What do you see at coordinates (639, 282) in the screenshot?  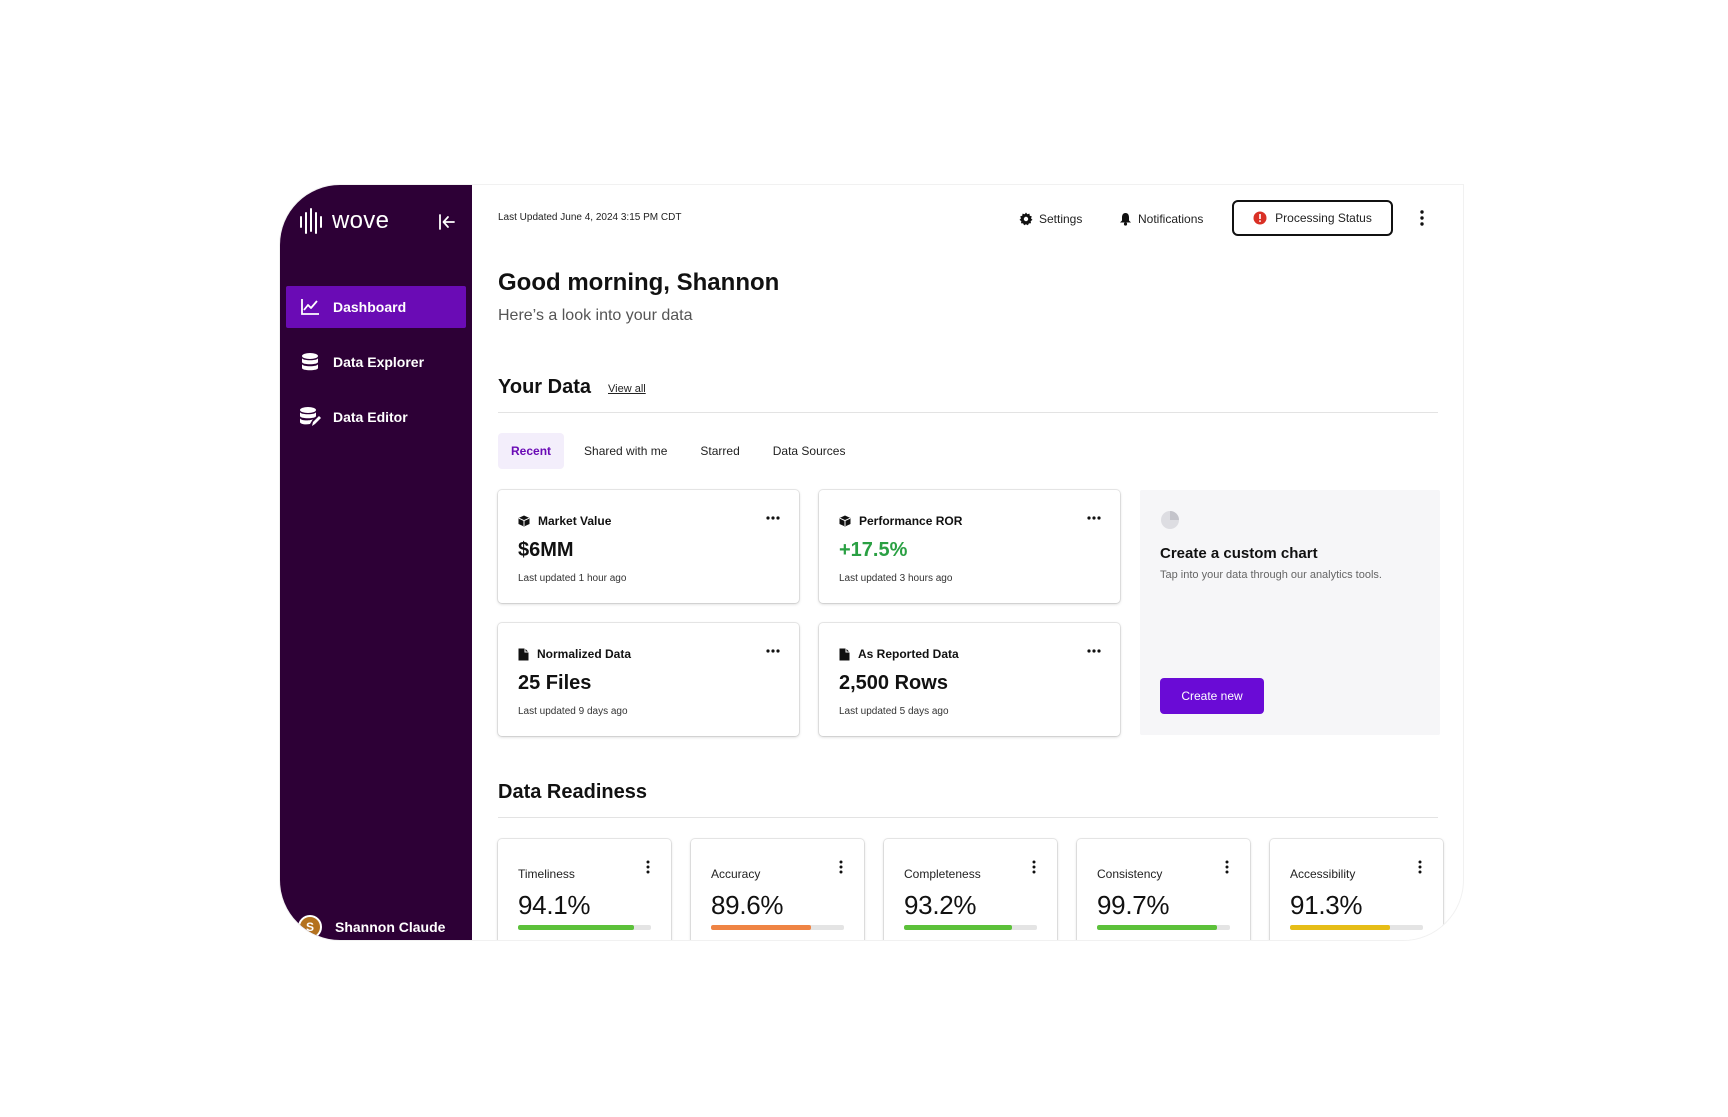 I see `page-title: Good morning, Shannon` at bounding box center [639, 282].